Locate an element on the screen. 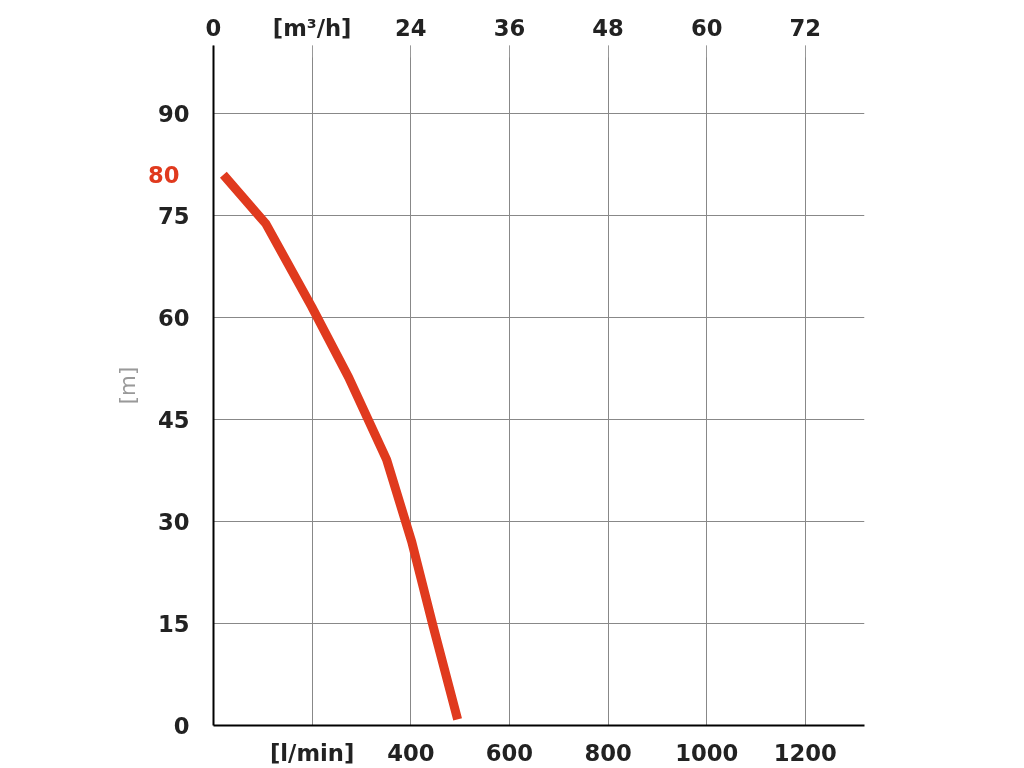  y-axis-title: [m] is located at coordinates (127, 385).